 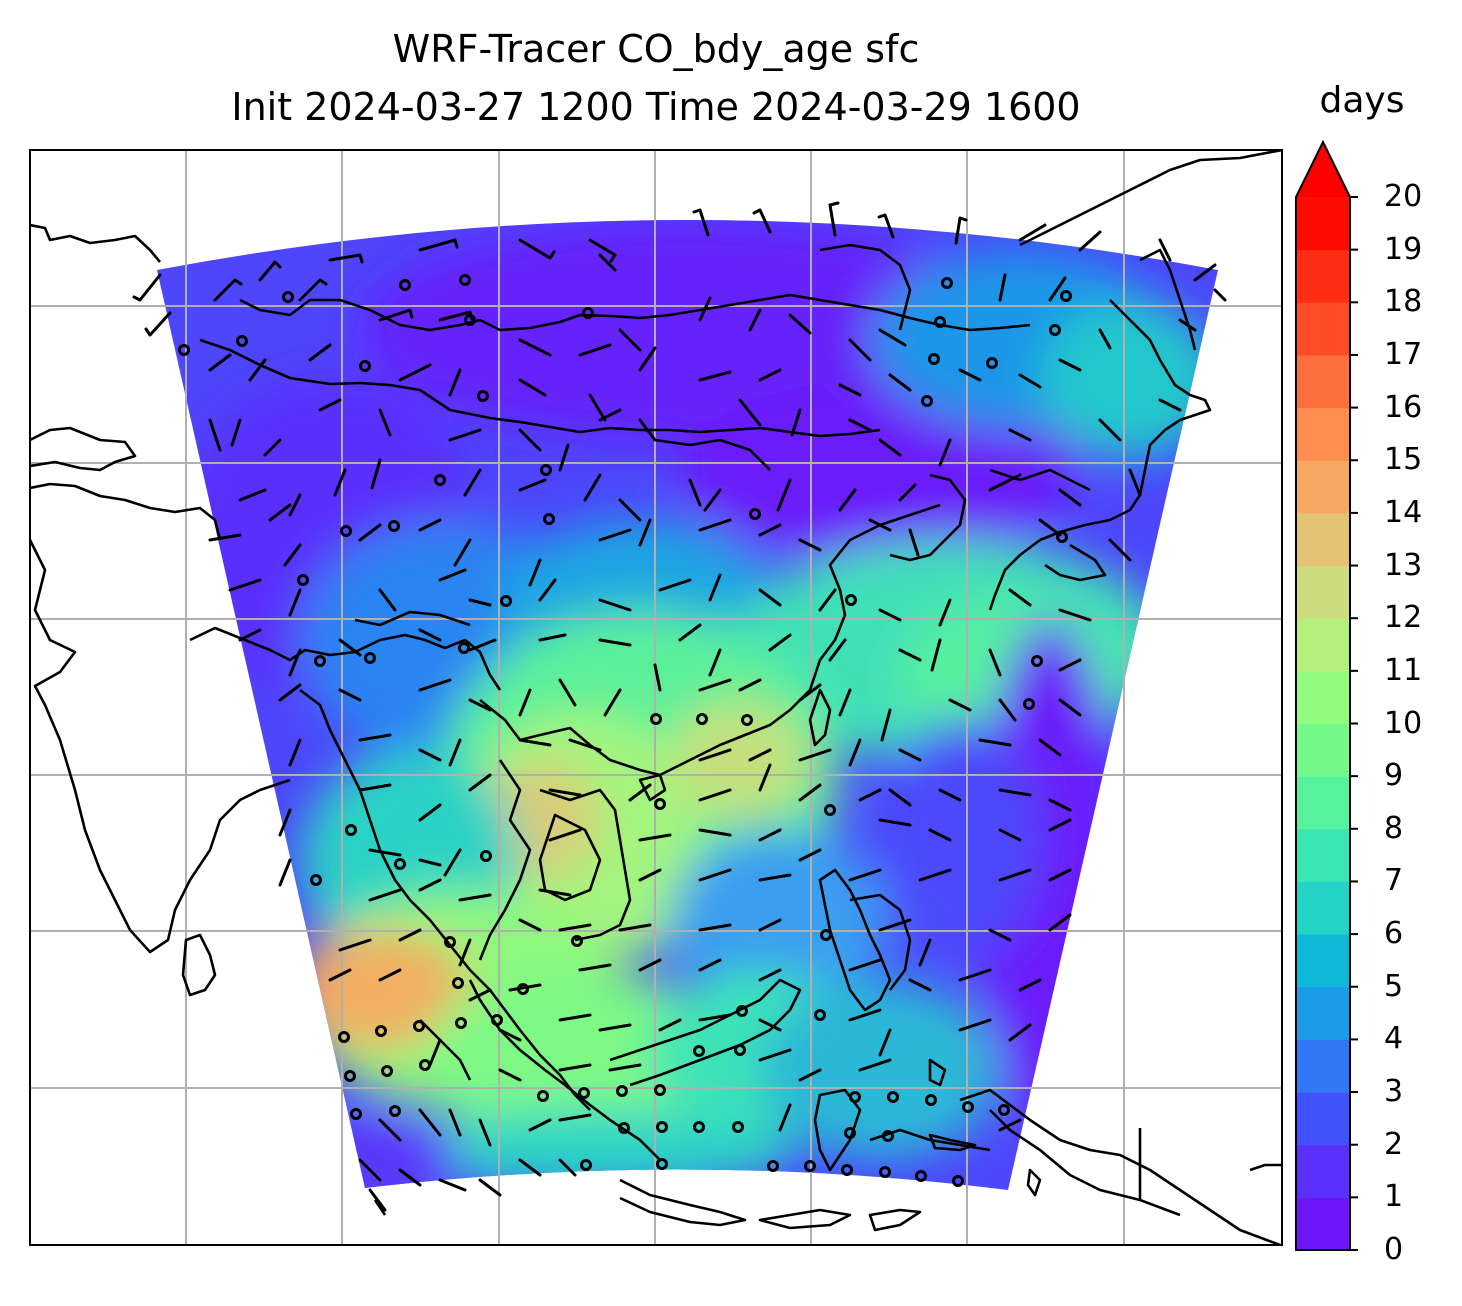 What do you see at coordinates (1323, 169) in the screenshot?
I see `colorbar-extend-arrow` at bounding box center [1323, 169].